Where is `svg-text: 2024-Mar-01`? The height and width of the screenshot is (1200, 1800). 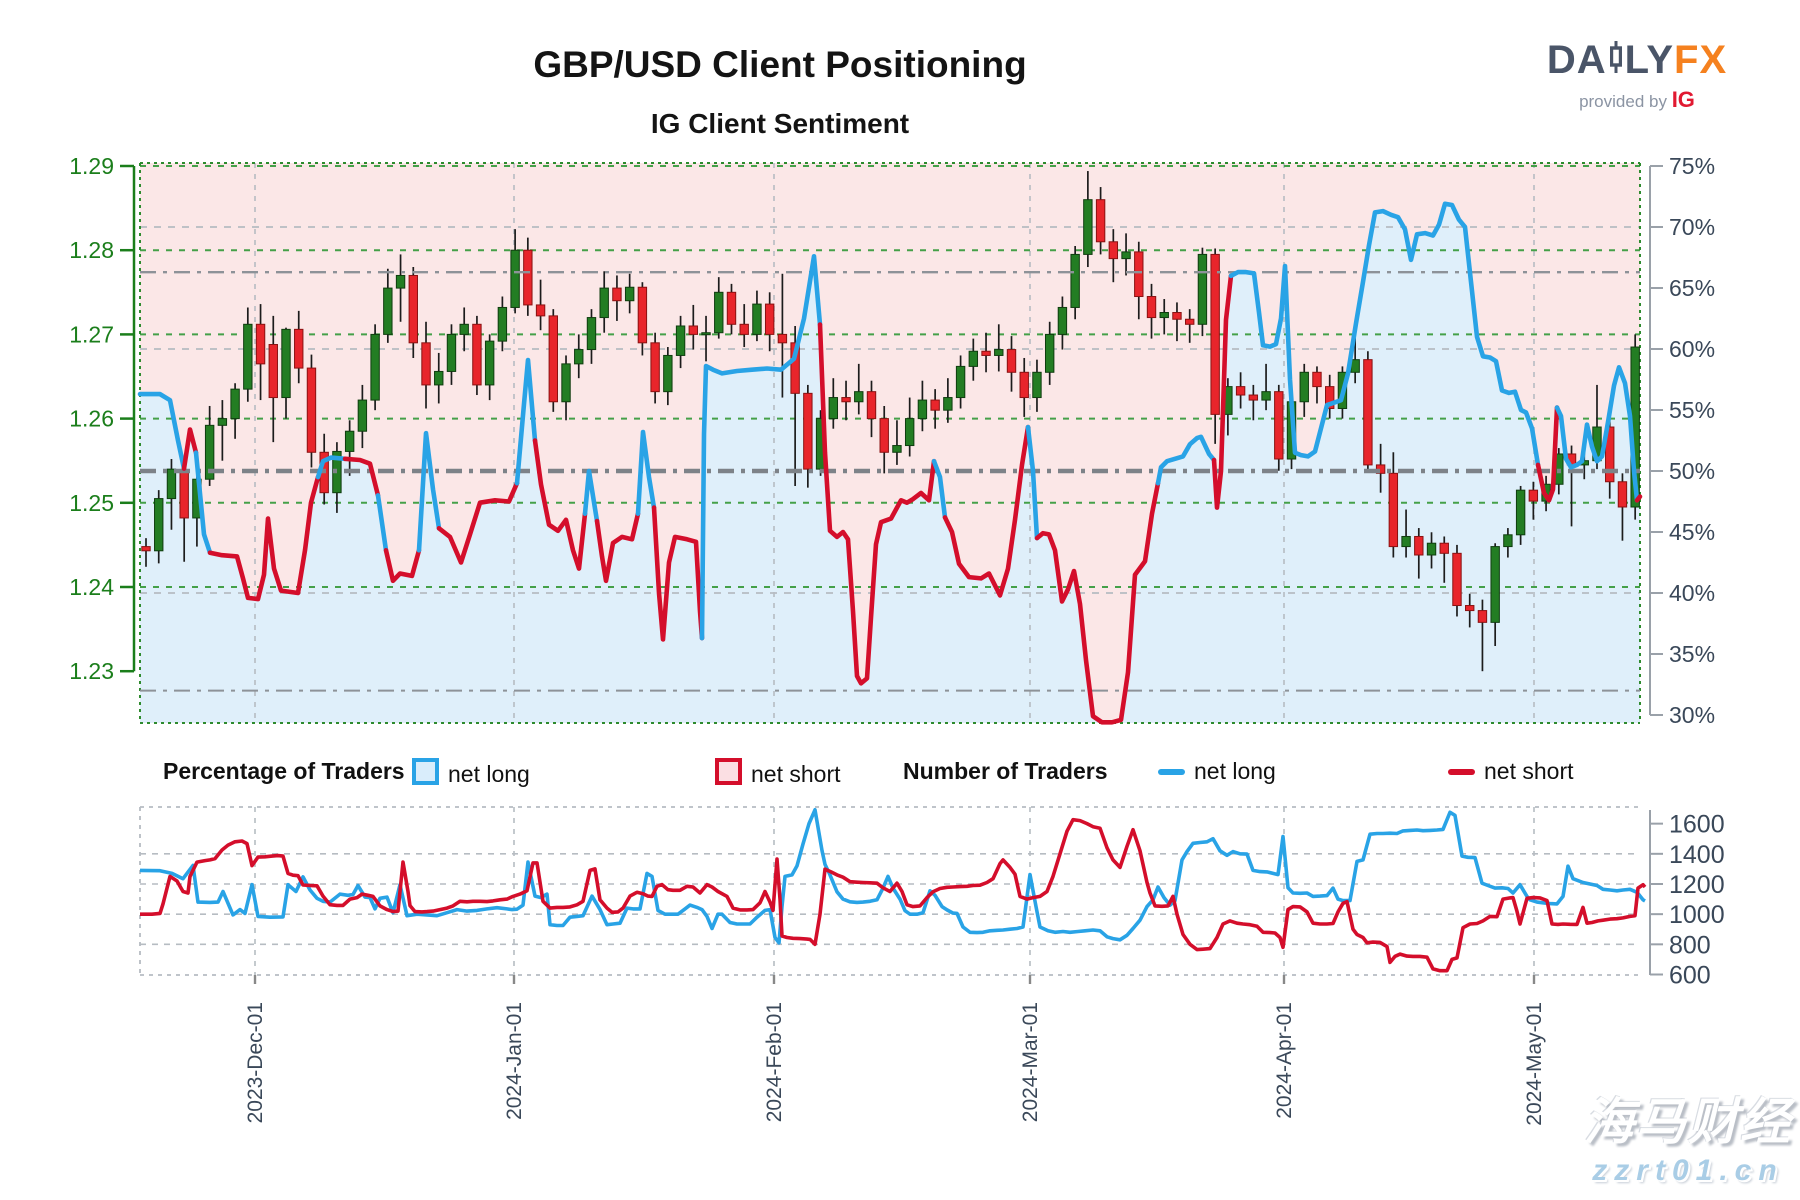
svg-text: 2024-Mar-01 is located at coordinates (1030, 1062).